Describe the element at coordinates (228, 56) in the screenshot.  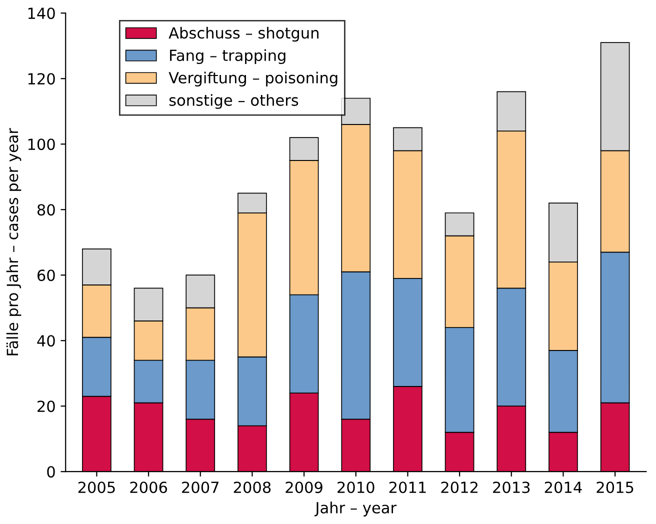
I see `legend-label: Fang – trapping` at that location.